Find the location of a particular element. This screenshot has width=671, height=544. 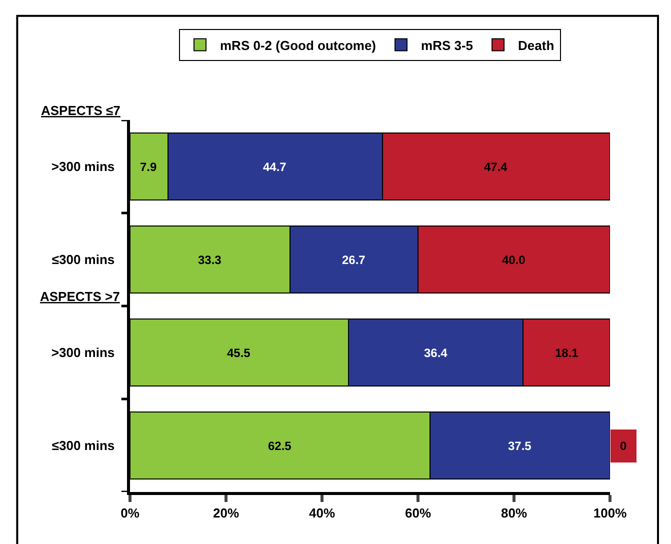

x-tick-label: 20% is located at coordinates (226, 512).